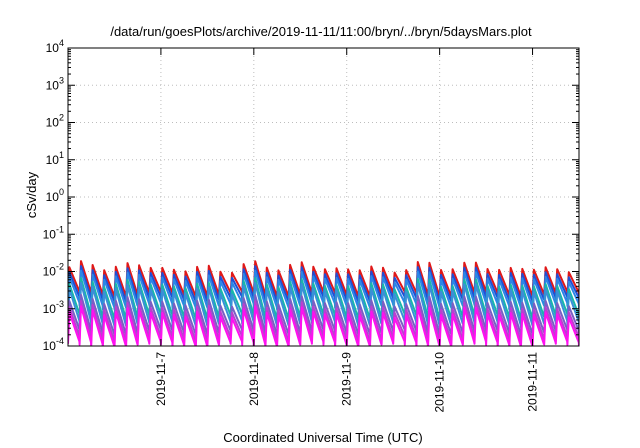  What do you see at coordinates (533, 382) in the screenshot?
I see `x-tick-label: 2019-11-11` at bounding box center [533, 382].